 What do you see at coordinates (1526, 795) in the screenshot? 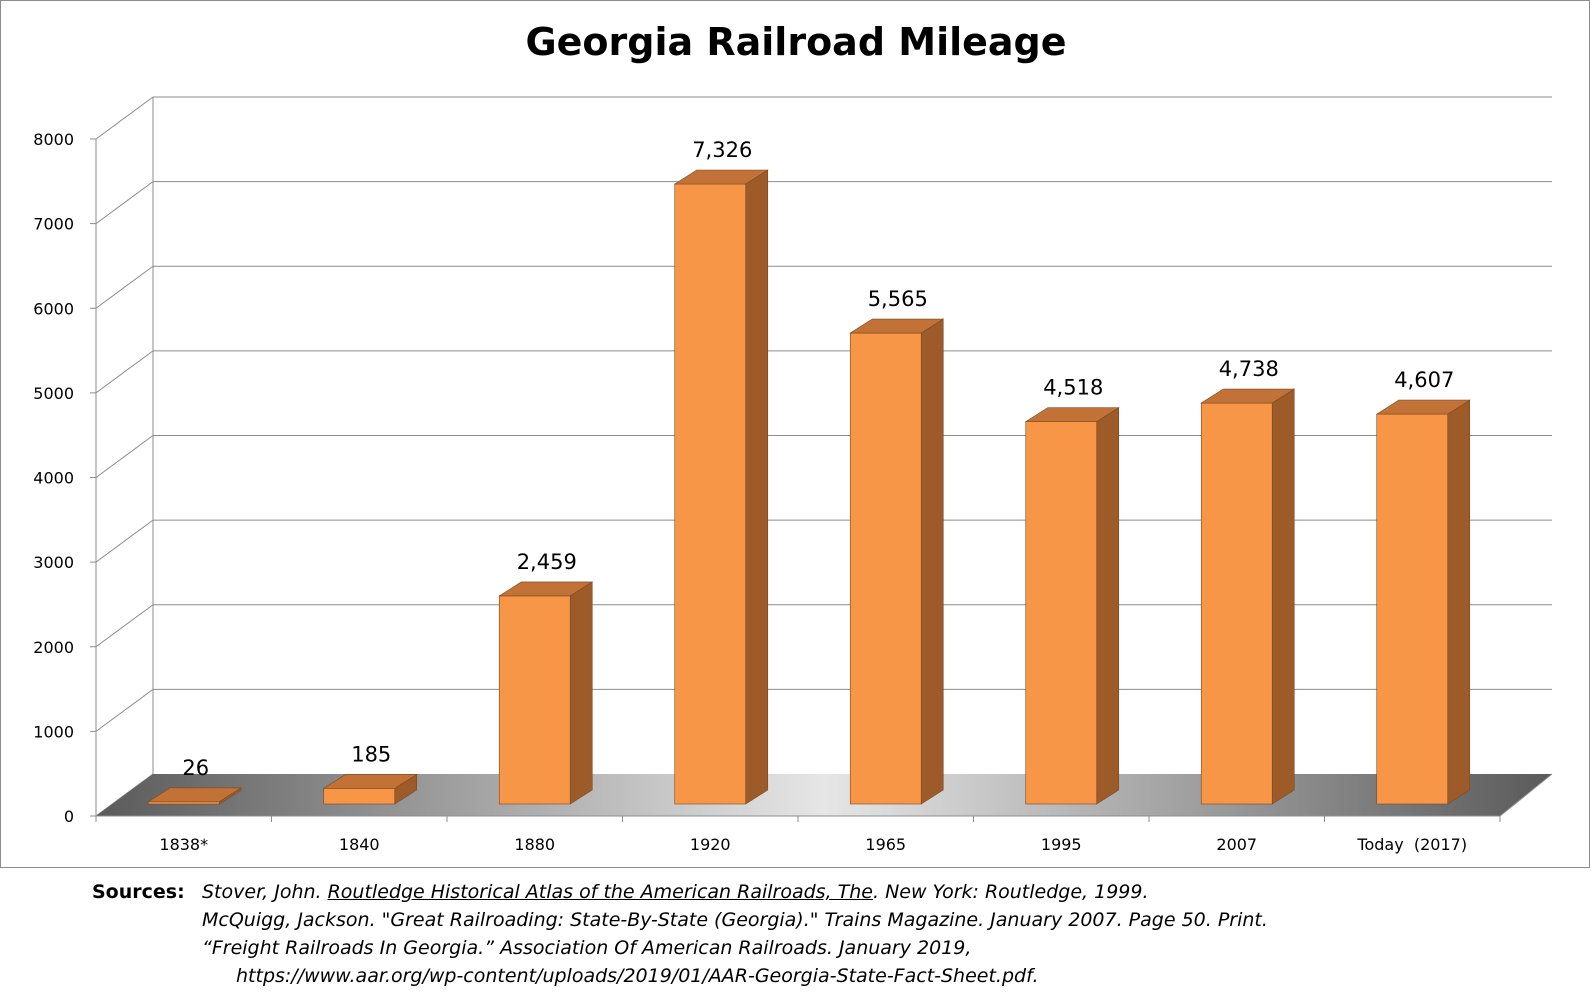
I see `floor-edge` at bounding box center [1526, 795].